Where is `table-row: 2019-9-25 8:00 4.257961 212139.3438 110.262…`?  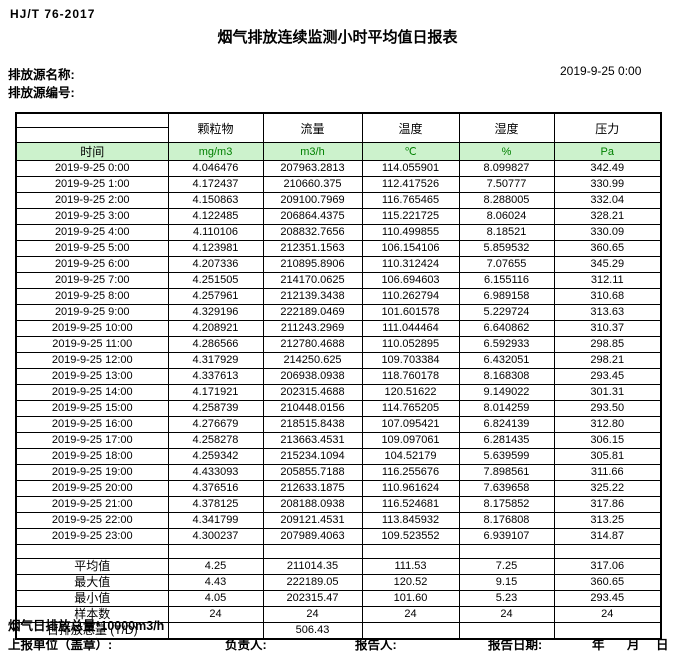 table-row: 2019-9-25 8:00 4.257961 212139.3438 110.262… is located at coordinates (338, 296).